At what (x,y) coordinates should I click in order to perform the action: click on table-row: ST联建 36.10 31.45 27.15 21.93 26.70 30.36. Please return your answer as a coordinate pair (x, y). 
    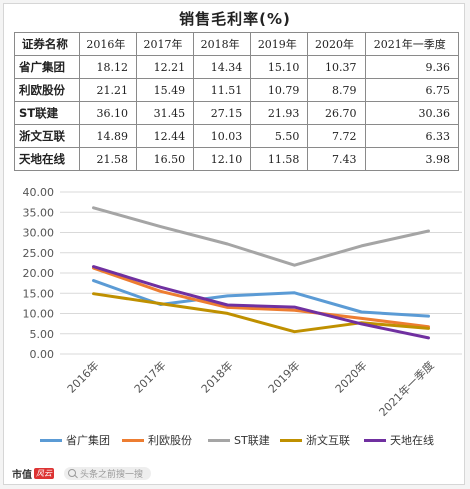
    Looking at the image, I should click on (237, 113).